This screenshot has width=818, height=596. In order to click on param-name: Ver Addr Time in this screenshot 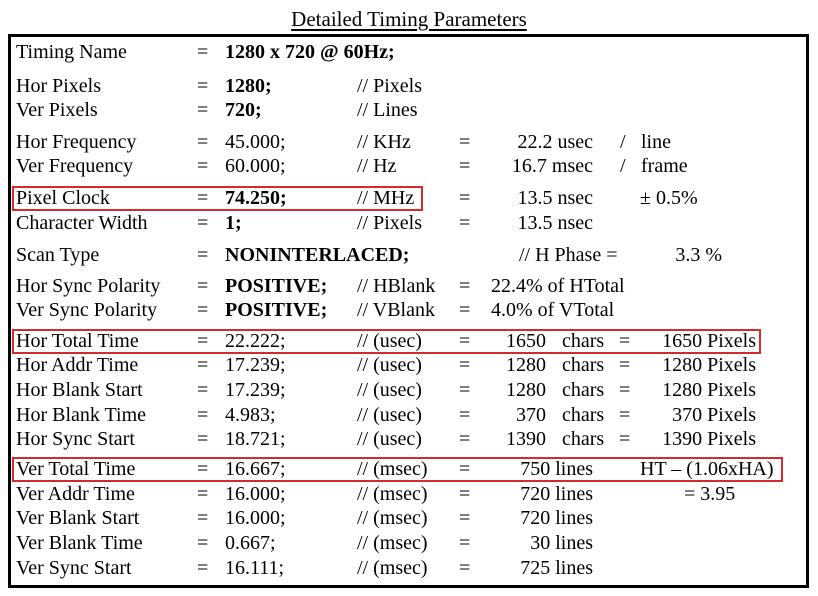, I will do `click(75, 494)`.